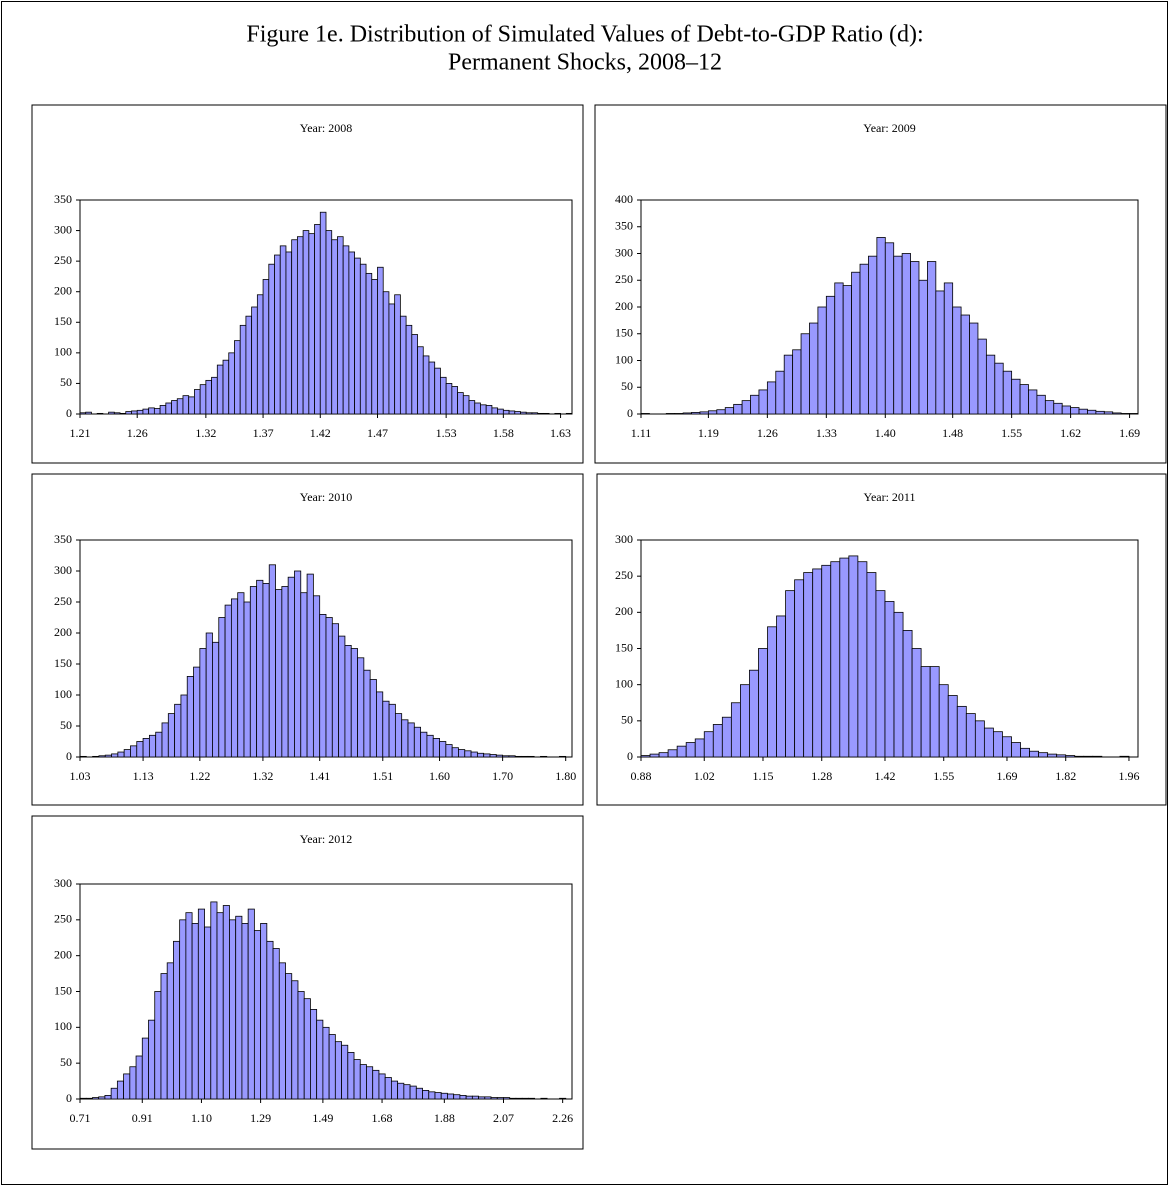 This screenshot has height=1187, width=1170. What do you see at coordinates (66, 725) in the screenshot?
I see `y-tick-label: 50` at bounding box center [66, 725].